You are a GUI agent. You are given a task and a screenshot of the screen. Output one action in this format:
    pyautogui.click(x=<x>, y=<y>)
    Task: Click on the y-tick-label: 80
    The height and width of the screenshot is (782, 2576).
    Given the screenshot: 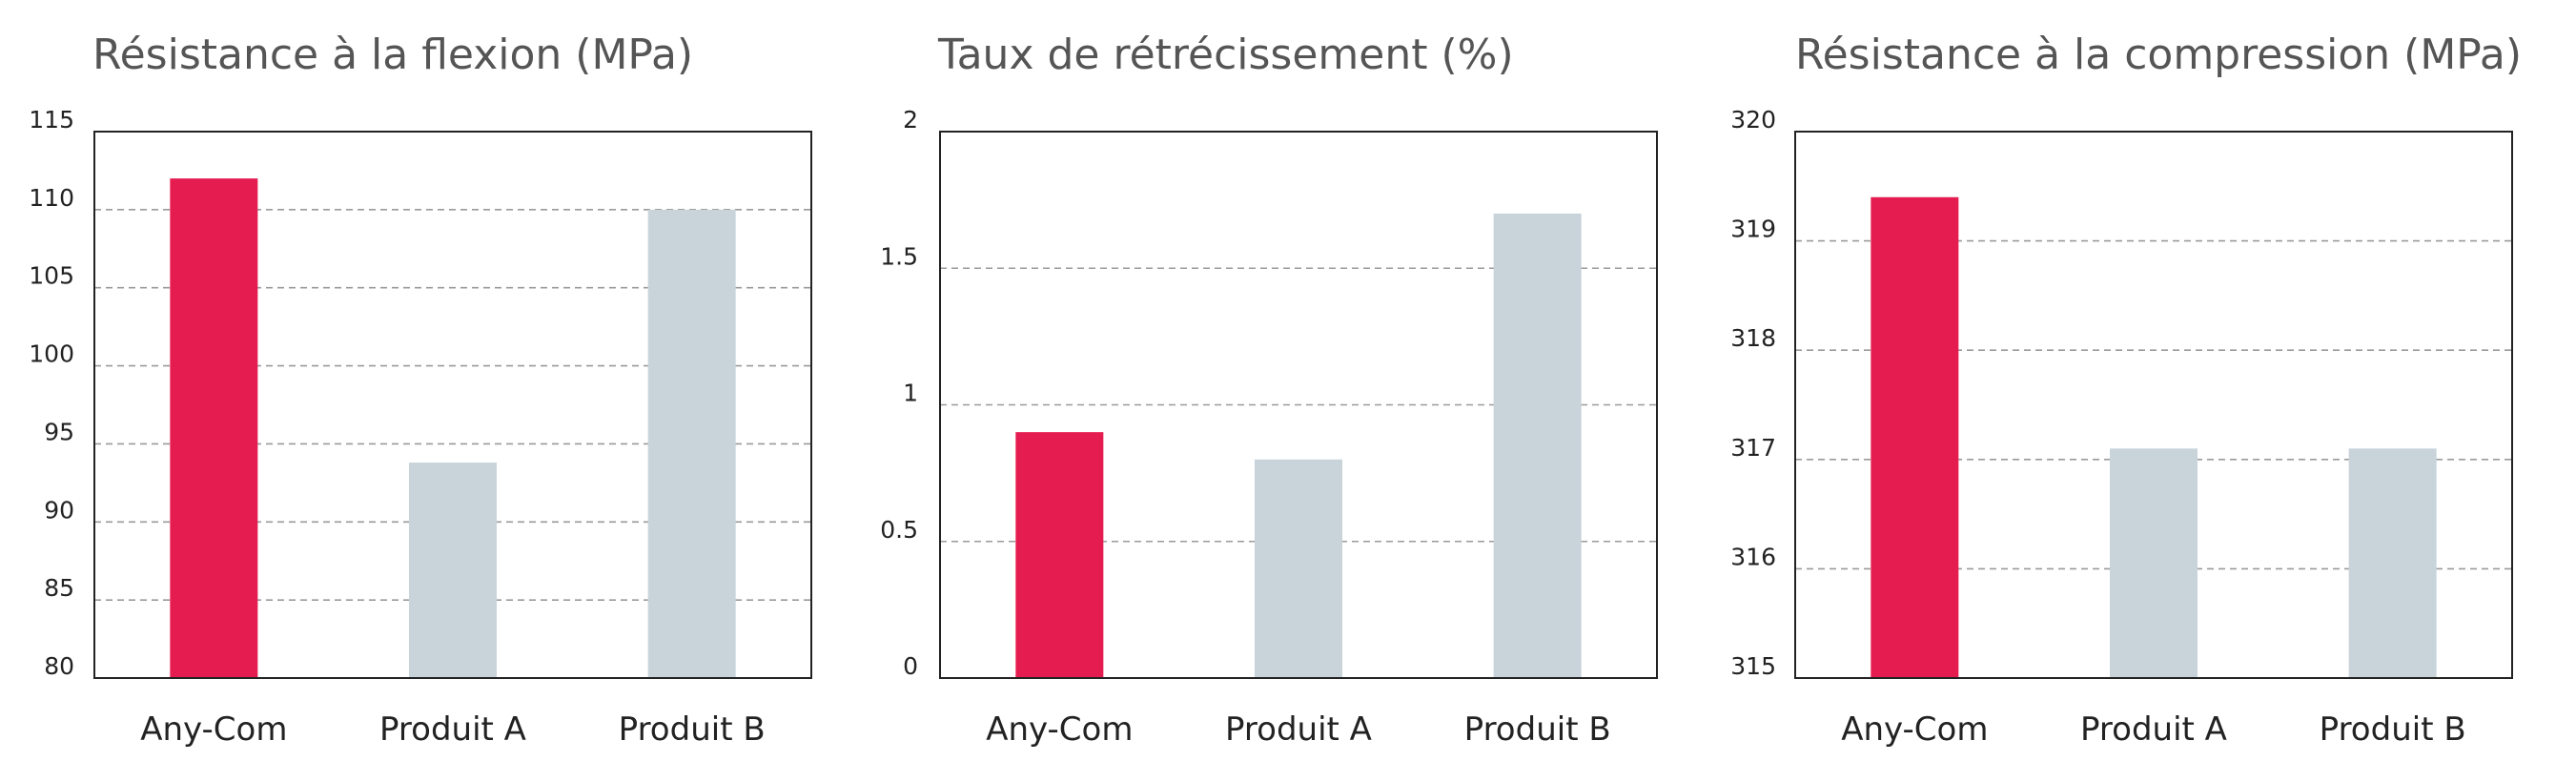 What is the action you would take?
    pyautogui.click(x=59, y=666)
    